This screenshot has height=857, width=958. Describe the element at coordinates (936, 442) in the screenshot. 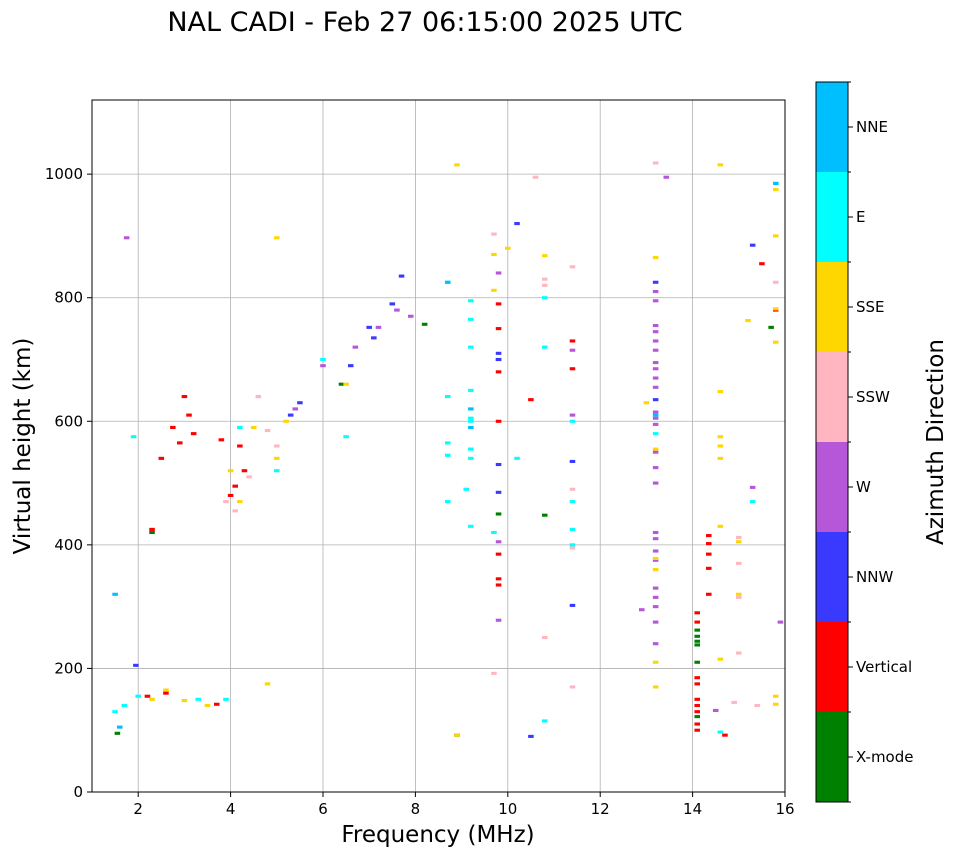

I see `colorbar-label: Azimuth Direction` at that location.